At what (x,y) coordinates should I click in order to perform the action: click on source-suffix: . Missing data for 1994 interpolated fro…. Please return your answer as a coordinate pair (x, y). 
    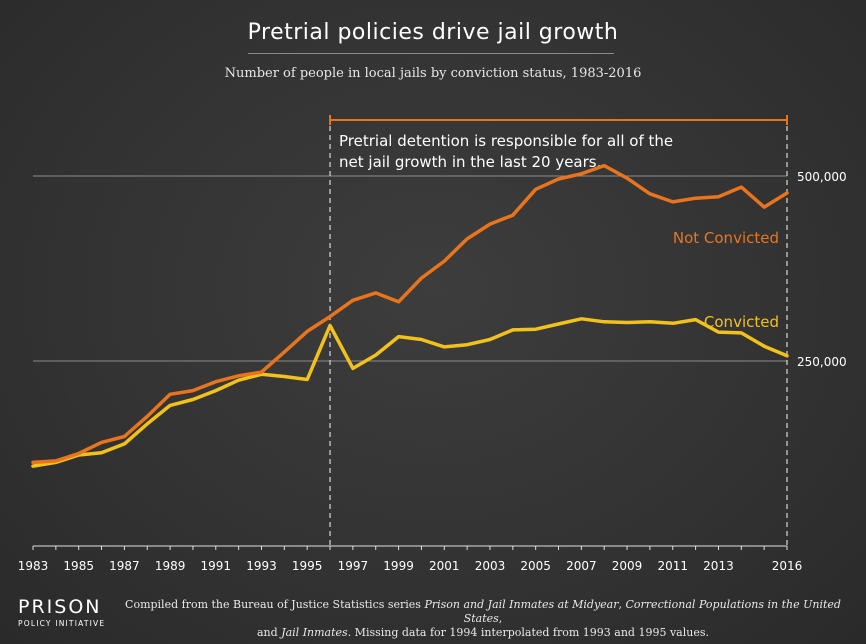
    Looking at the image, I should click on (528, 632).